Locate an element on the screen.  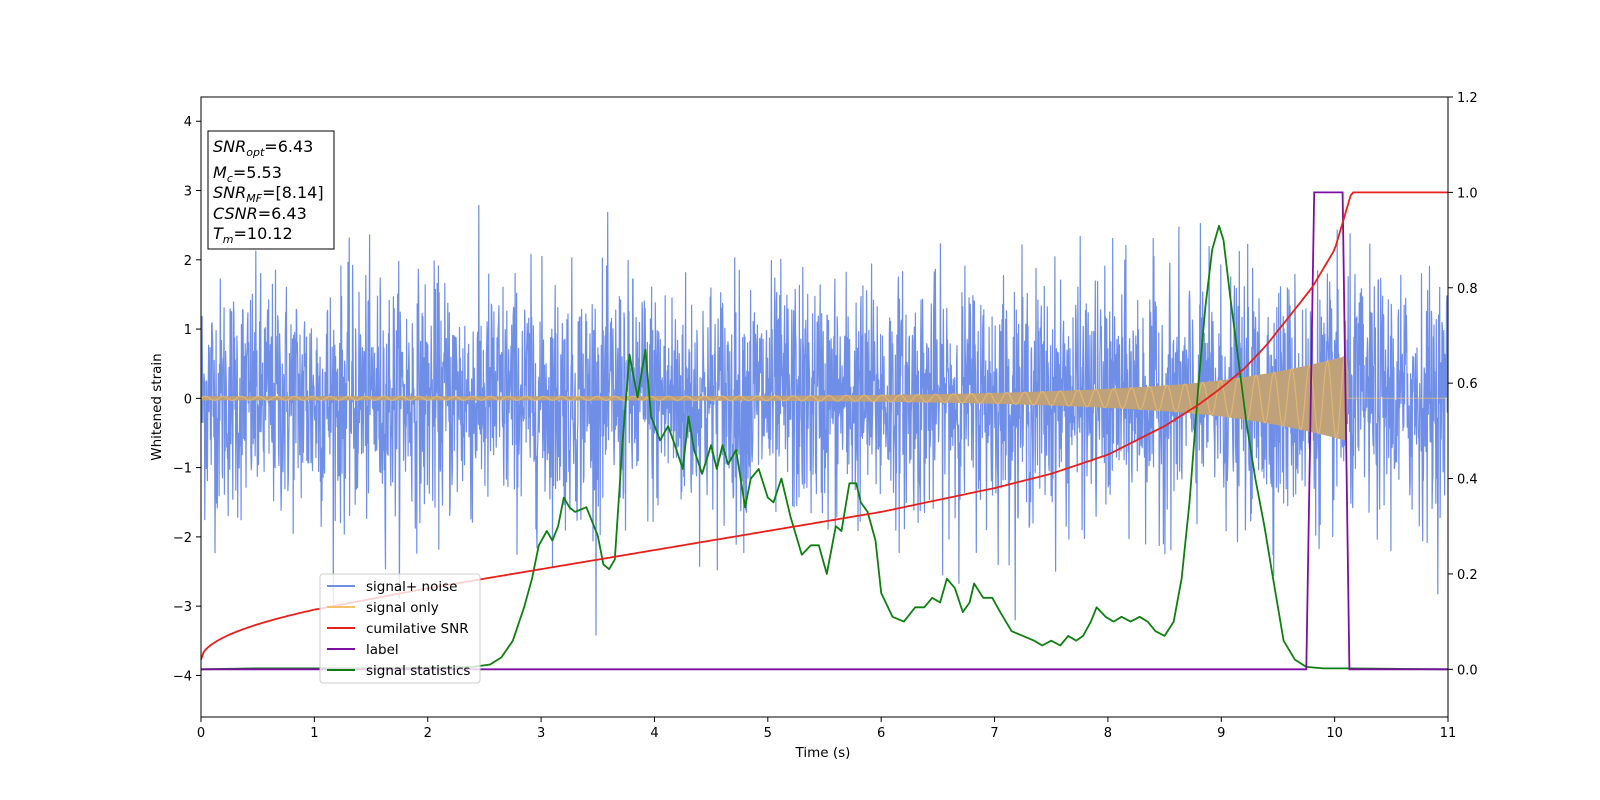
y-right-tick-label: 1.0 is located at coordinates (1467, 193).